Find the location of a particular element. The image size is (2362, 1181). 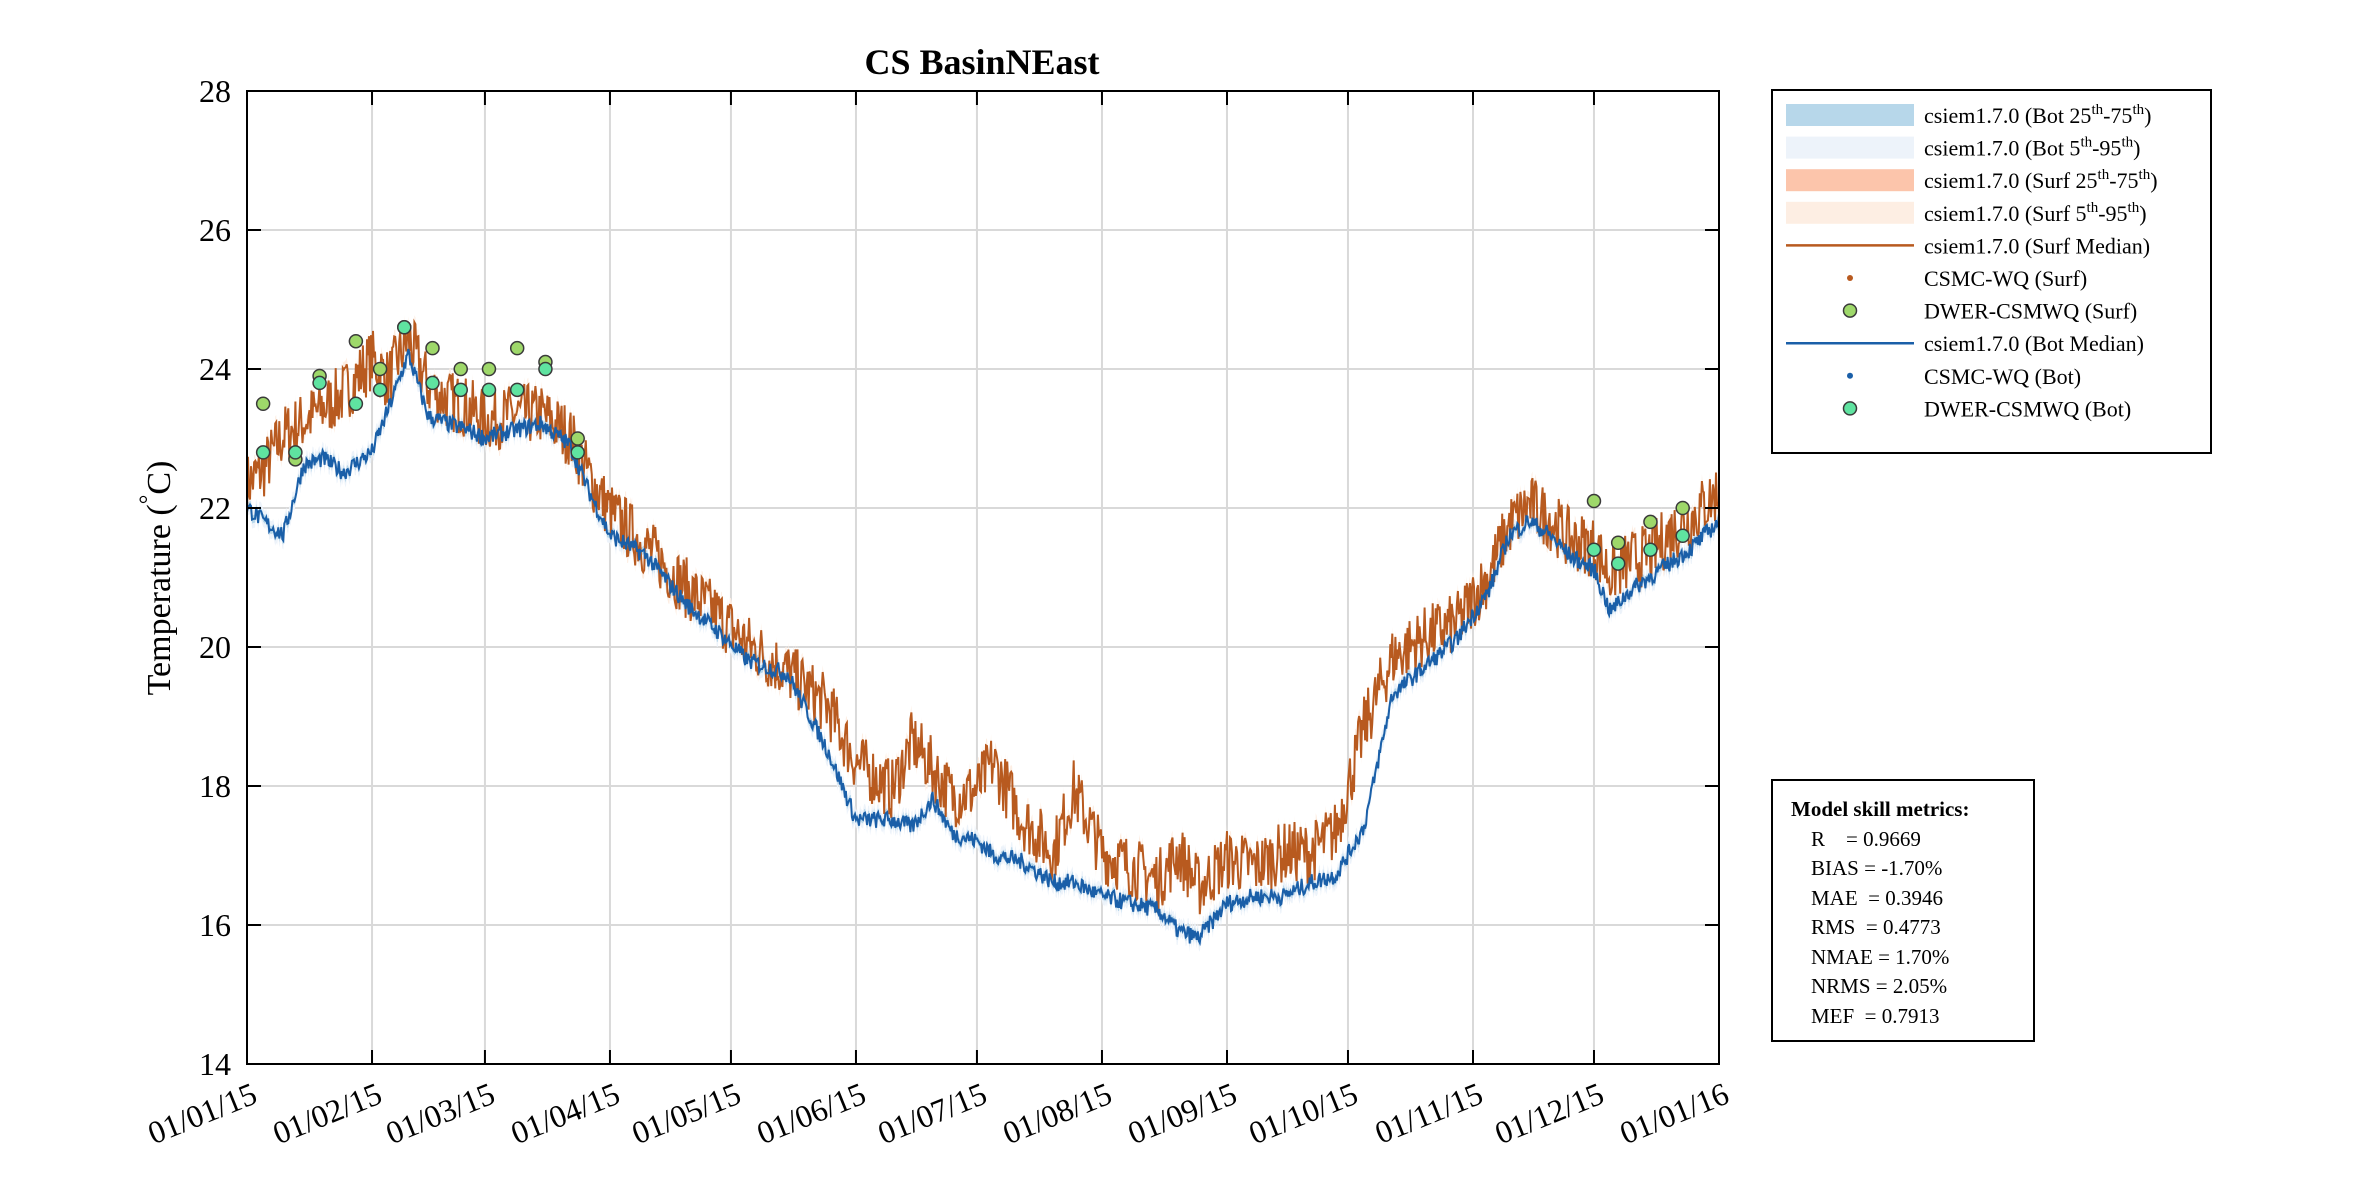

x-tick-label: 01/03/15 is located at coordinates (440, 1113).